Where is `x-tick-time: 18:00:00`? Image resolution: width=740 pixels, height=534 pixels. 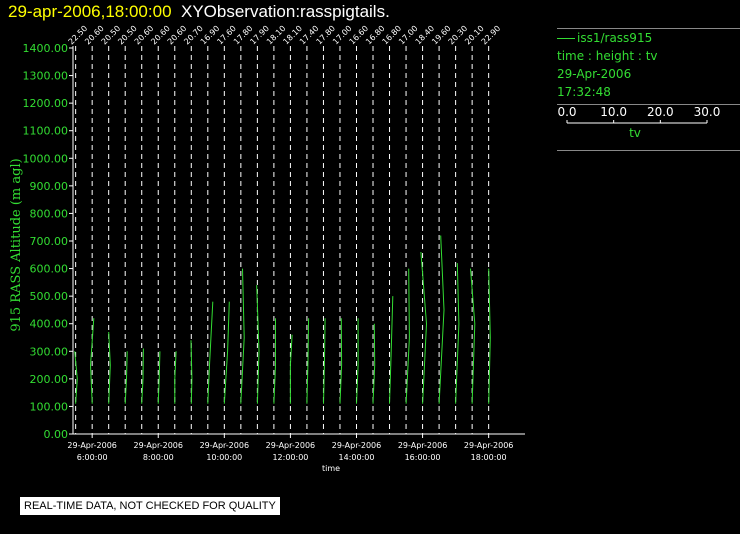 x-tick-time: 18:00:00 is located at coordinates (489, 457).